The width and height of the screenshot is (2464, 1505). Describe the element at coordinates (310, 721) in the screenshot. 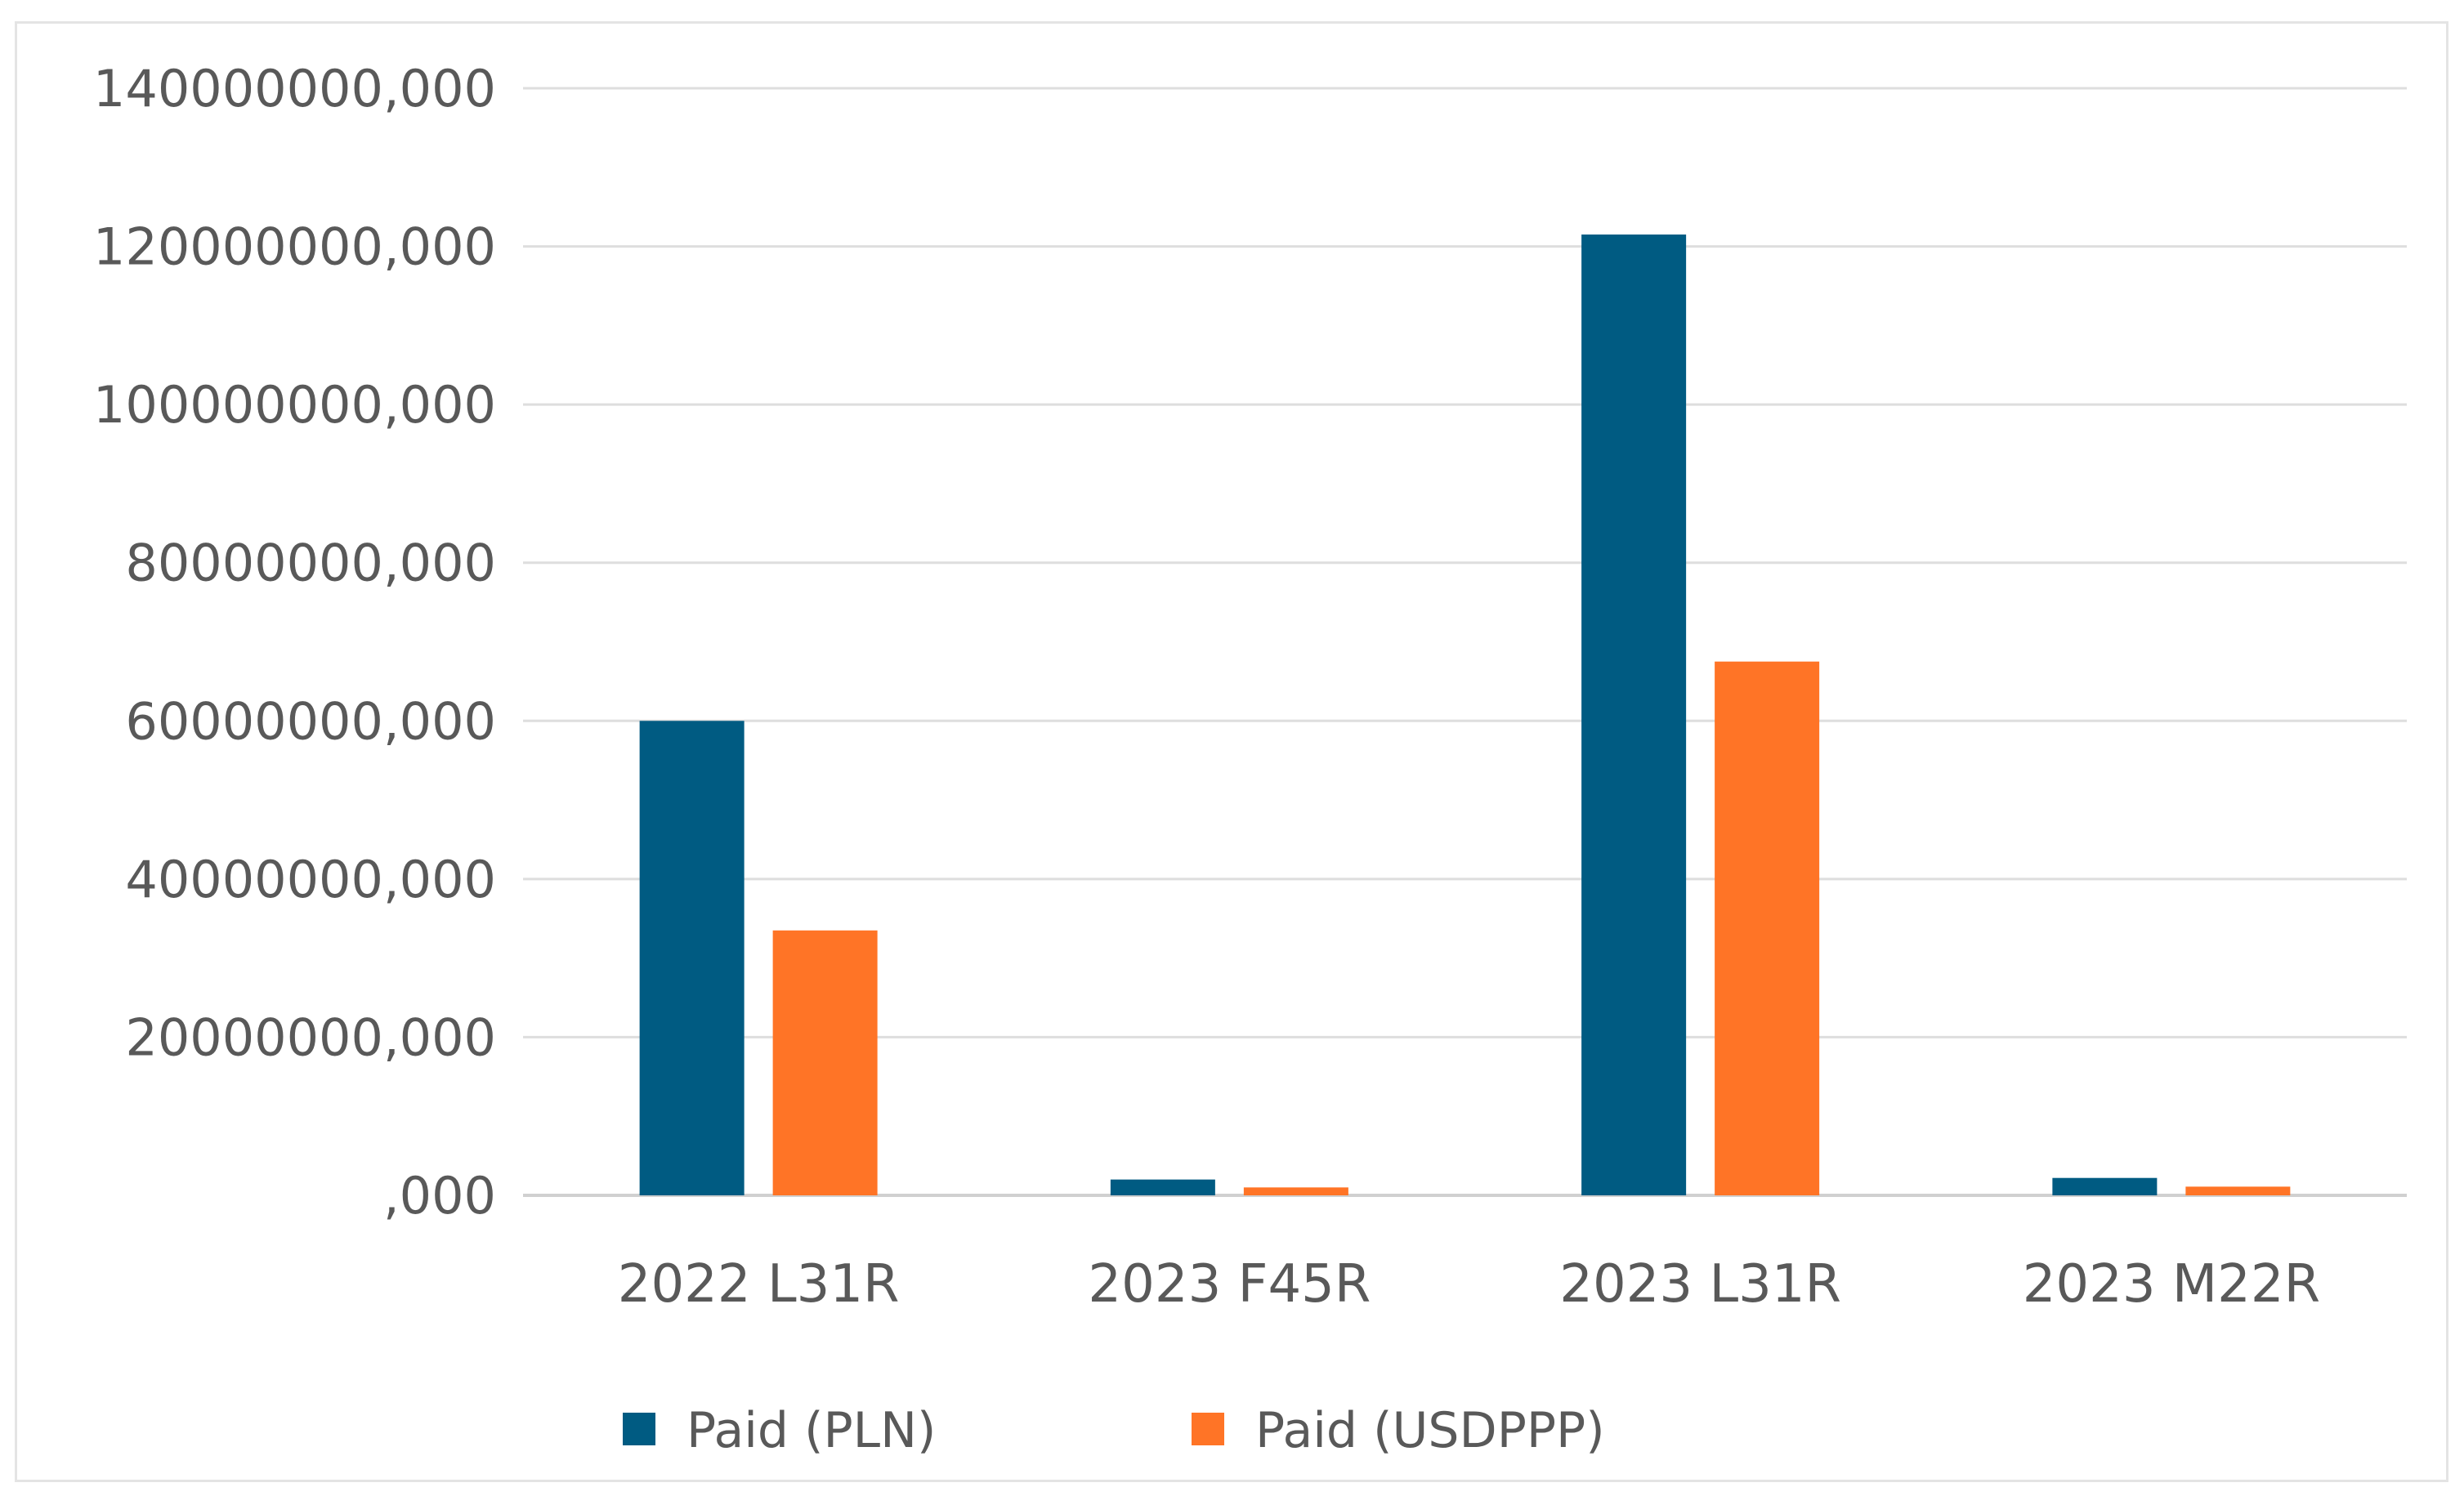

I see `y-tick-label: 60000000,000` at that location.